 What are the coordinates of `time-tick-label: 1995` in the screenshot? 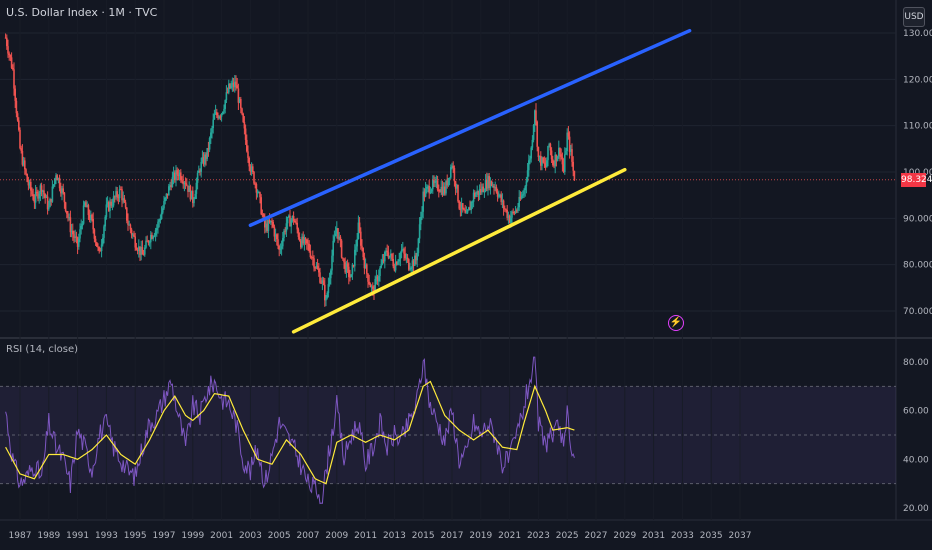 It's located at (135, 536).